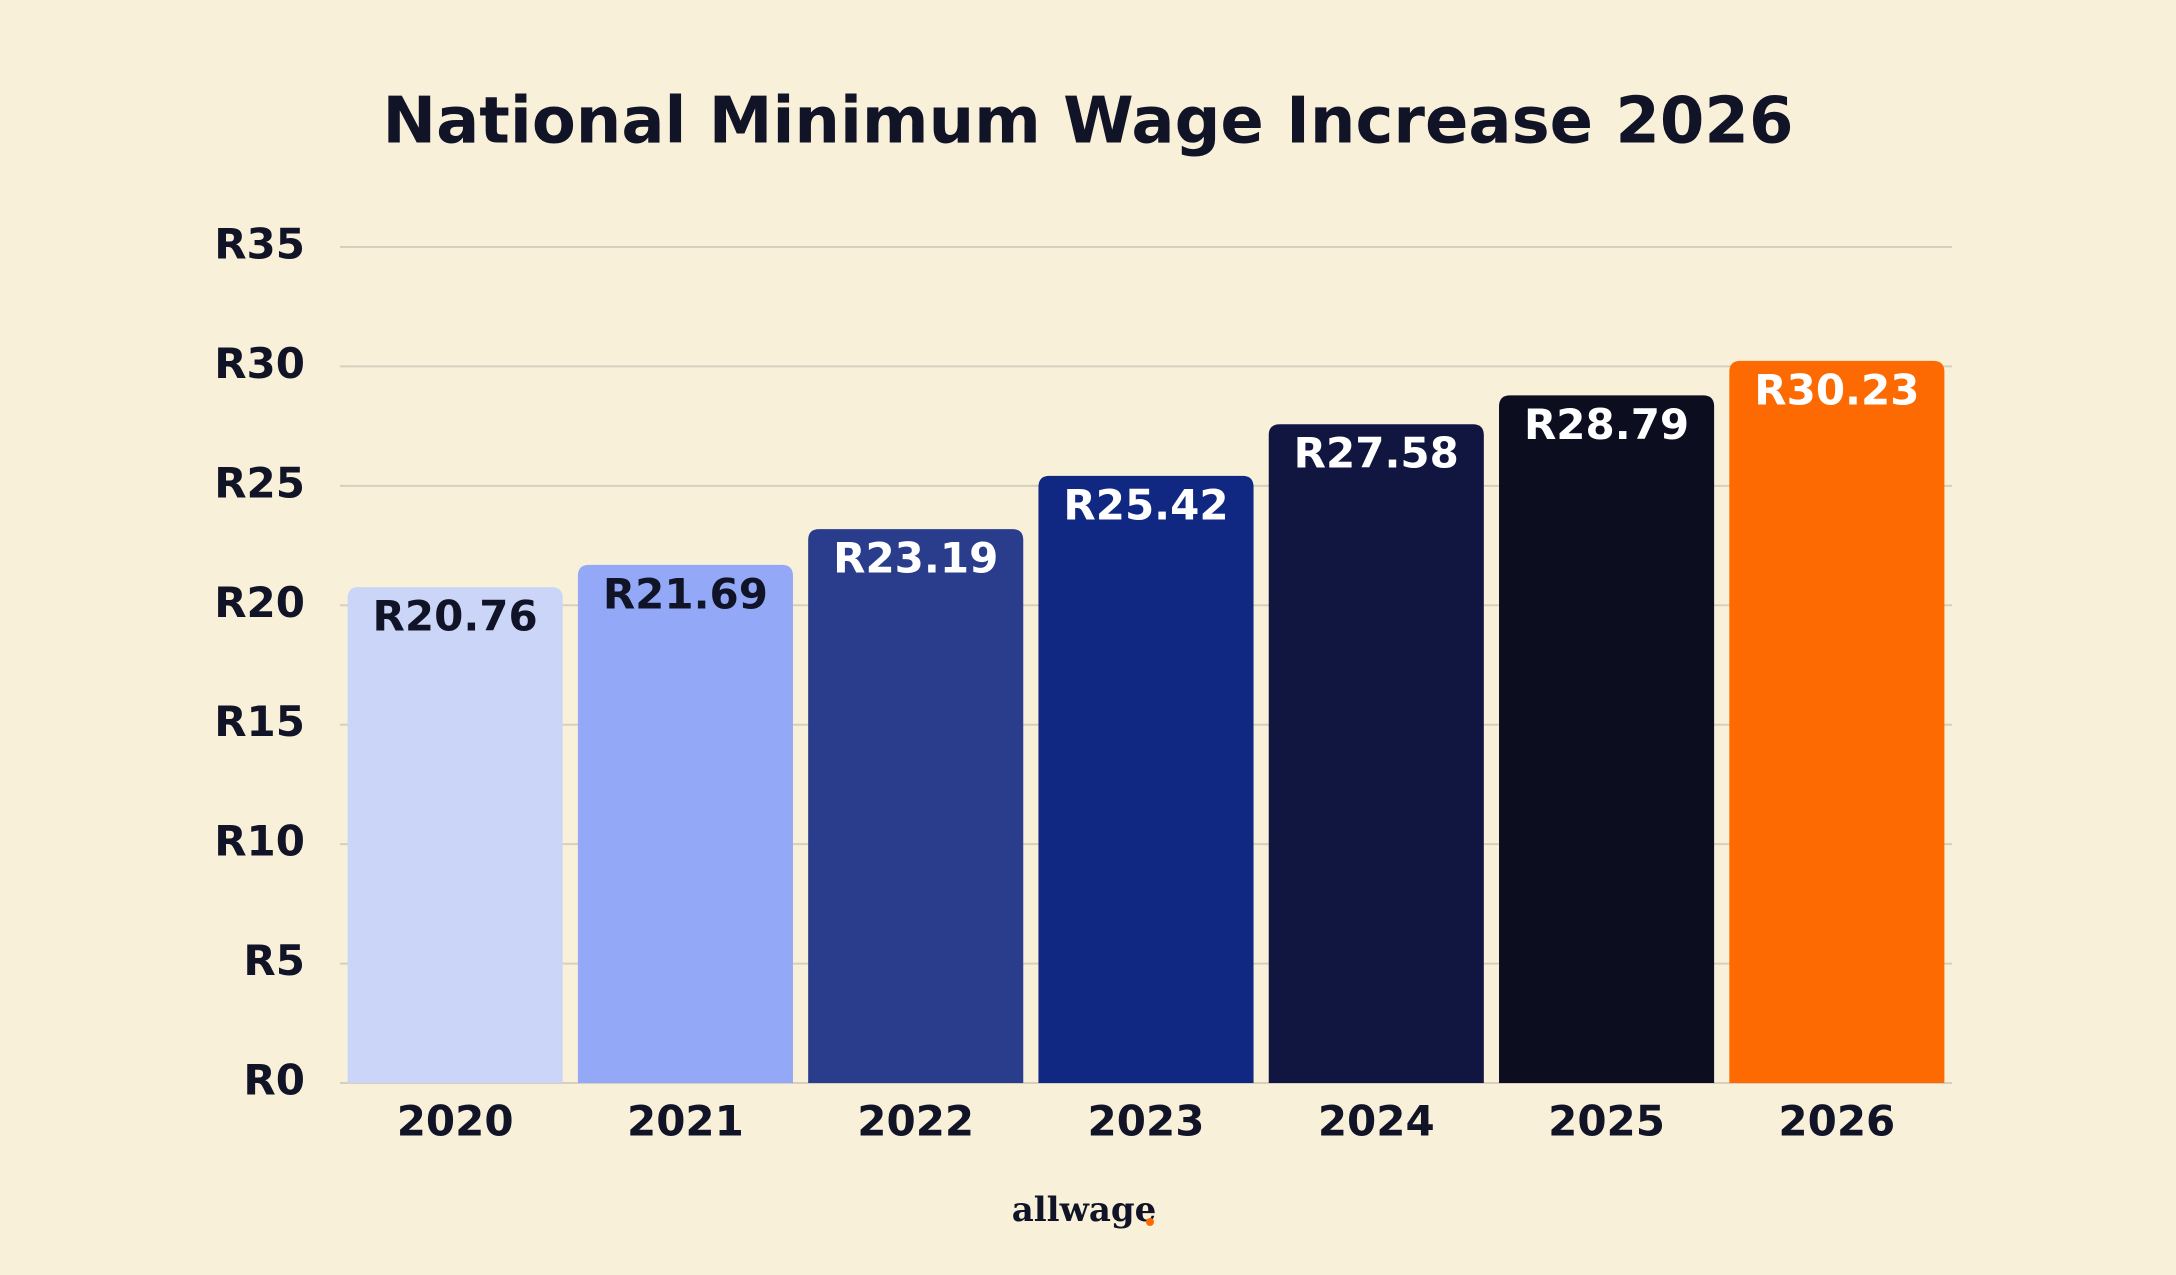 The height and width of the screenshot is (1275, 2176). What do you see at coordinates (685, 593) in the screenshot?
I see `value-label: R21.69` at bounding box center [685, 593].